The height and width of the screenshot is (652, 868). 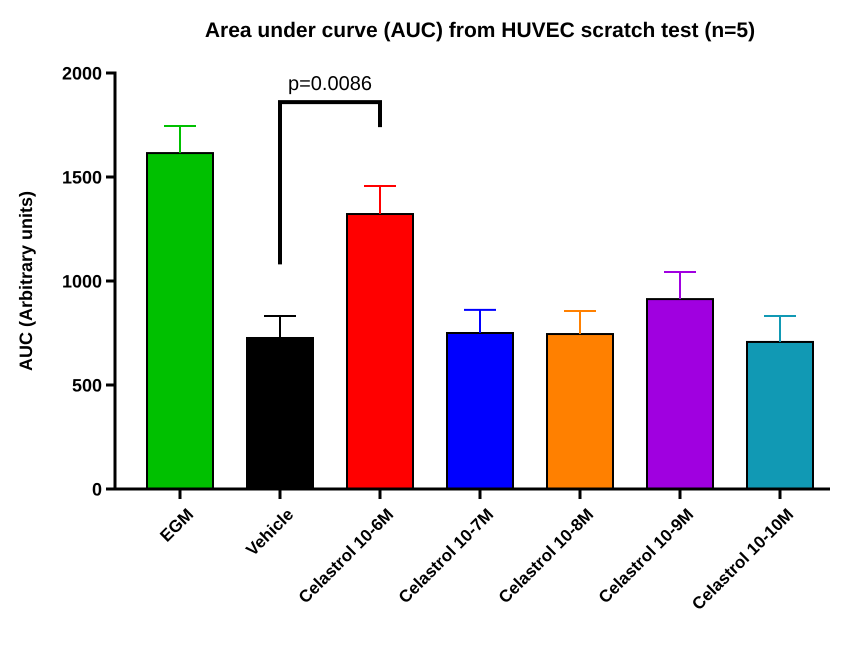 What do you see at coordinates (82, 73) in the screenshot?
I see `y-tick-label: 2000` at bounding box center [82, 73].